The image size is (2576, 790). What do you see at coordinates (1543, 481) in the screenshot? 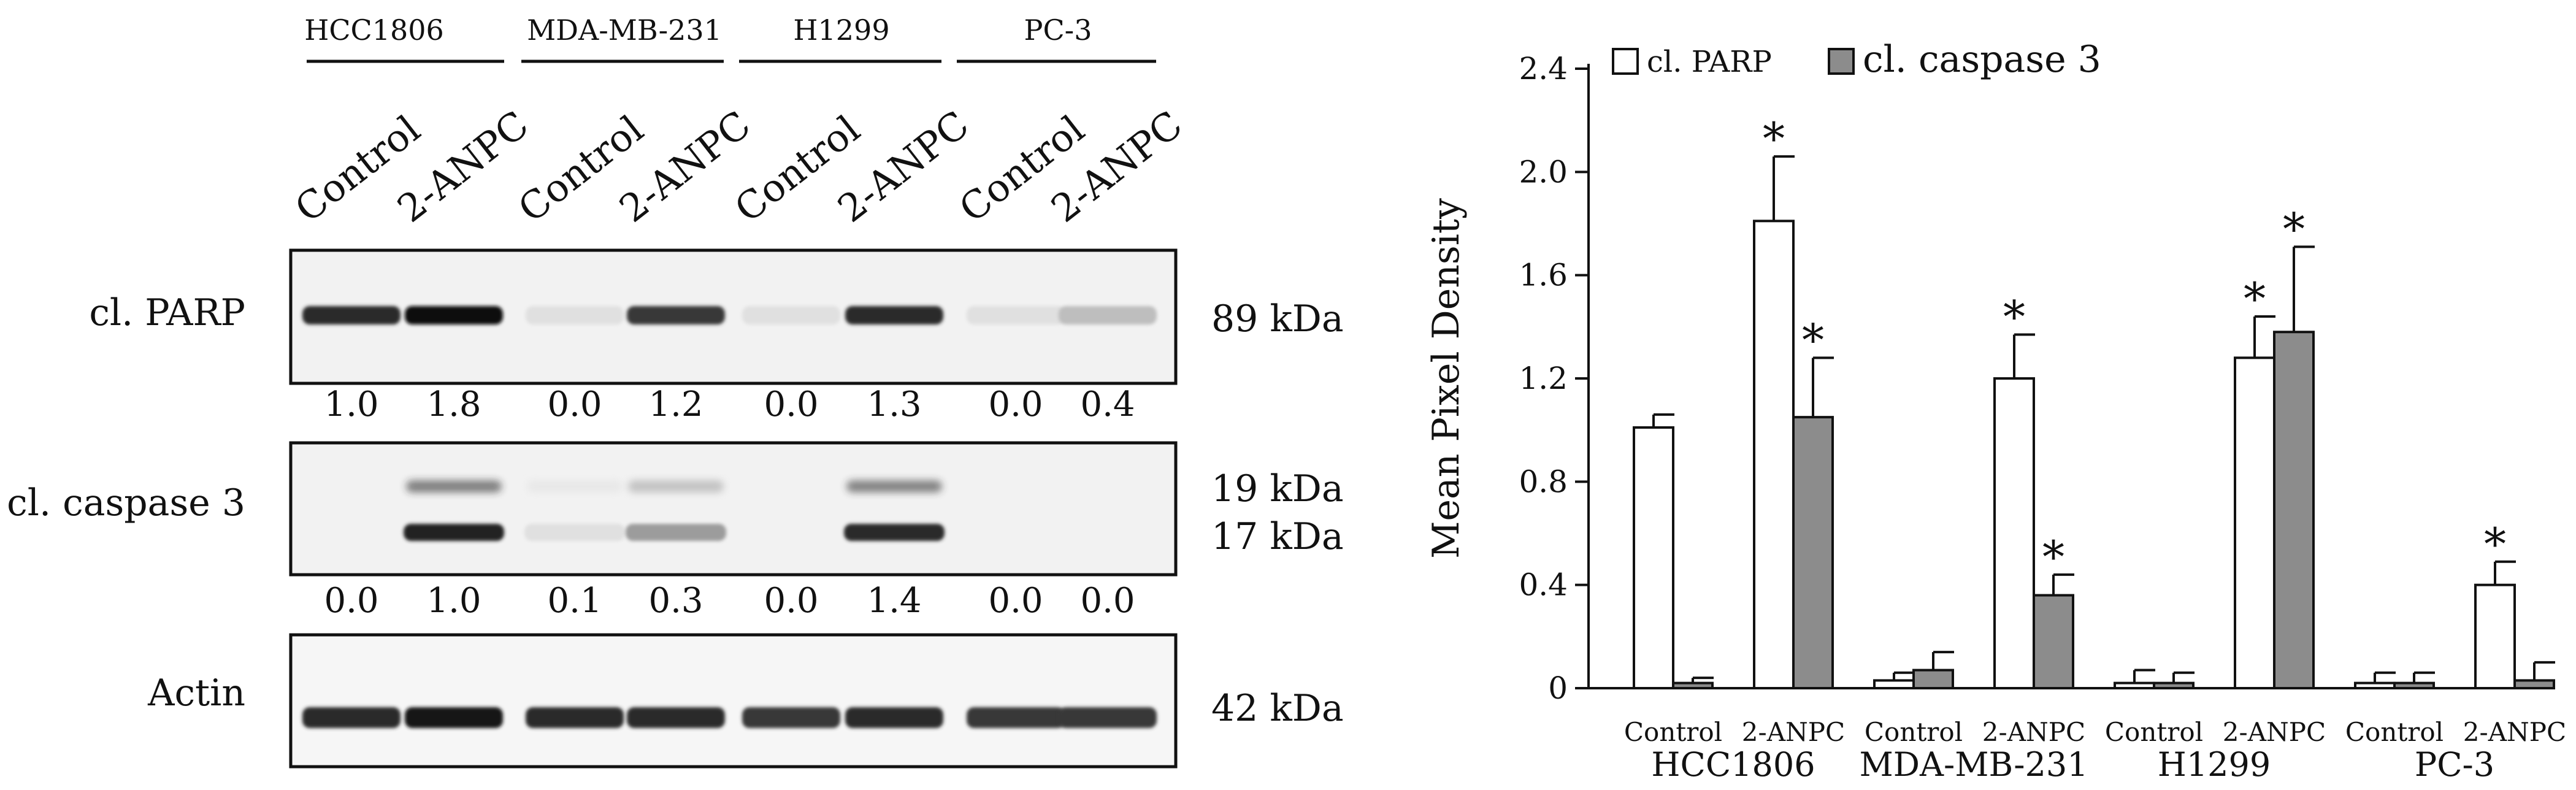
I see `y-tick-label: 0.8` at bounding box center [1543, 481].